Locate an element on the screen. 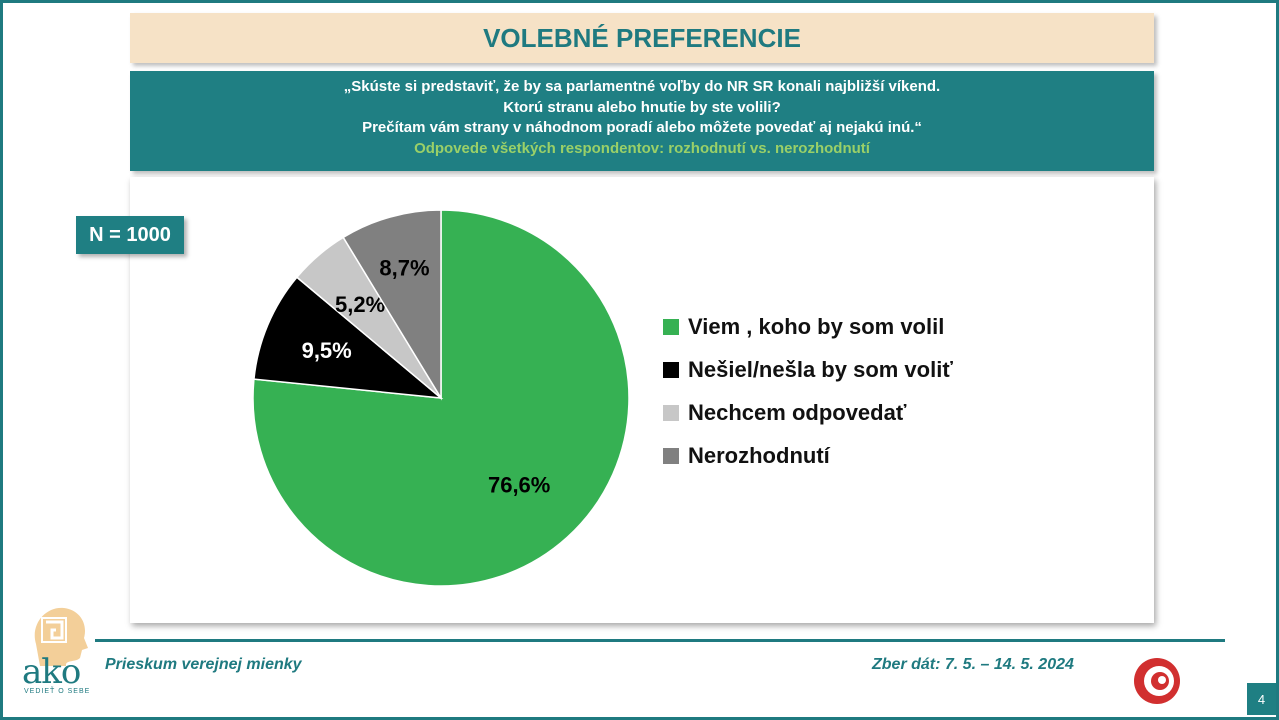  page-title-text: VOLEBNÉ PREFERENCIE is located at coordinates (642, 37).